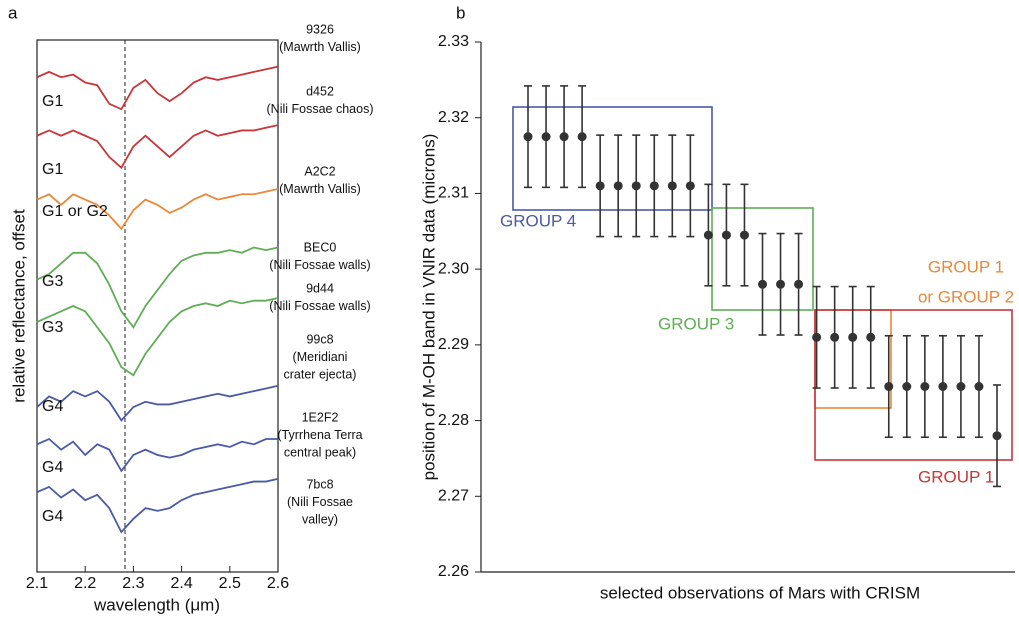 Image resolution: width=1019 pixels, height=620 pixels. What do you see at coordinates (319, 171) in the screenshot?
I see `spectrum-name: A2C2` at bounding box center [319, 171].